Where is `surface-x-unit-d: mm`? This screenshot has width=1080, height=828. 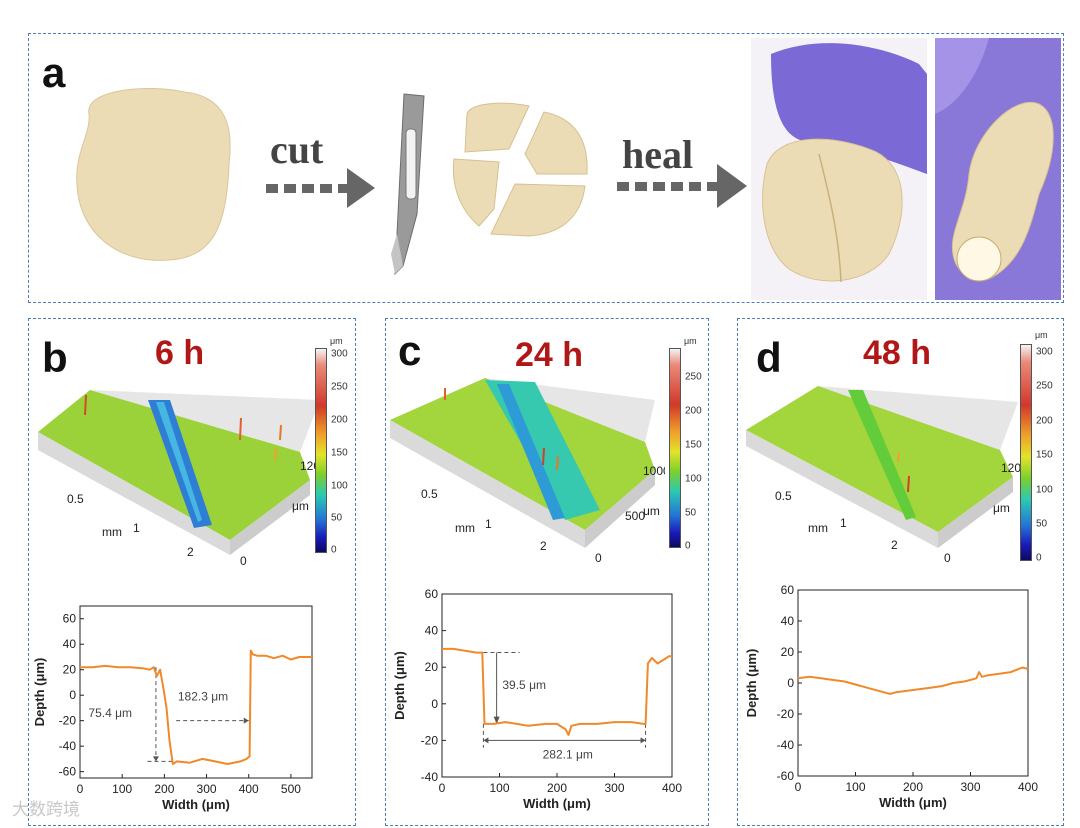
surface-x-unit-d: mm is located at coordinates (818, 528).